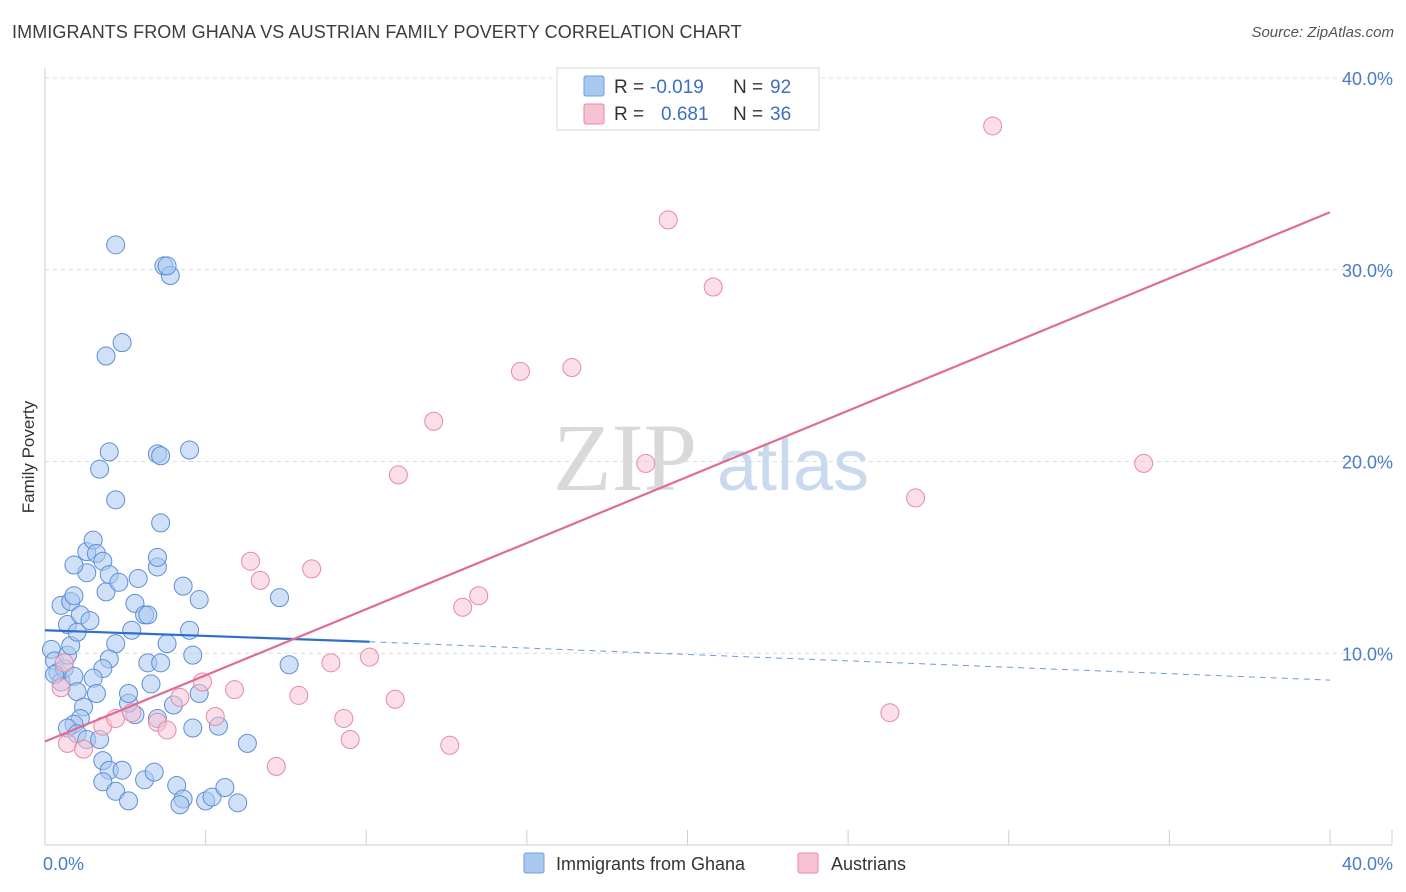  What do you see at coordinates (629, 87) in the screenshot?
I see `stats-r-label-ghana: R =` at bounding box center [629, 87].